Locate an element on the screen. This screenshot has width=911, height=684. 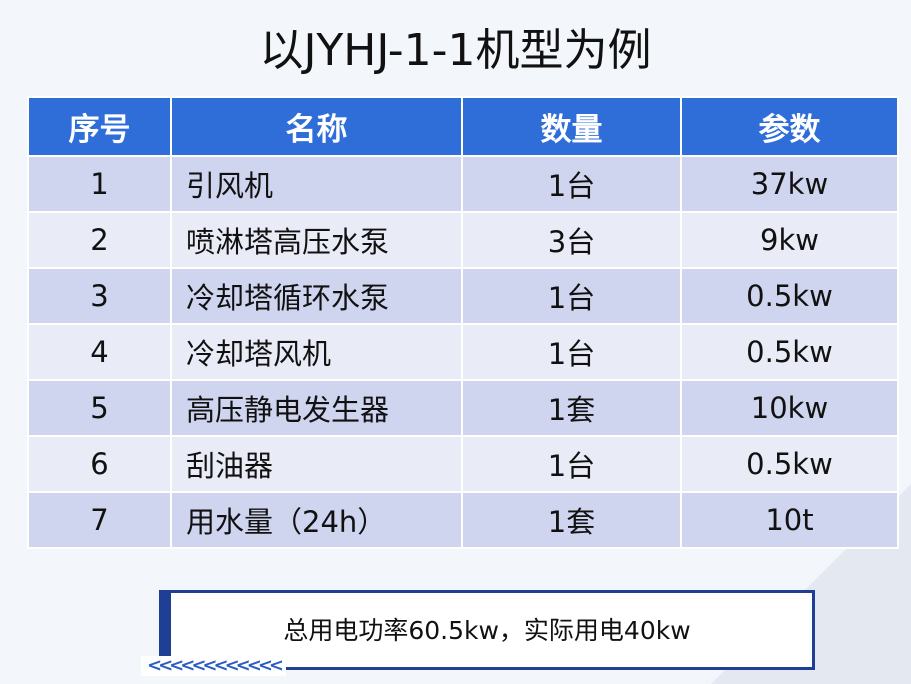
table-row: 5 高压静电发生器 1套 10kw is located at coordinates (463, 408).